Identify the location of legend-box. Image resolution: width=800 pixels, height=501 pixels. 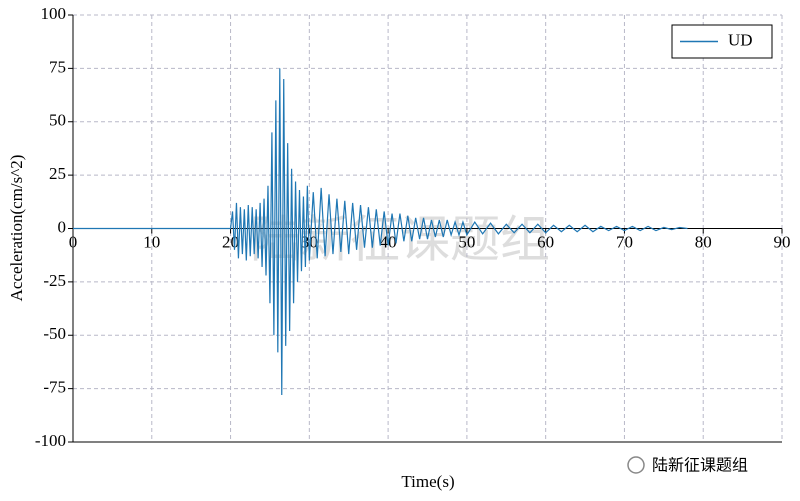
(722, 41).